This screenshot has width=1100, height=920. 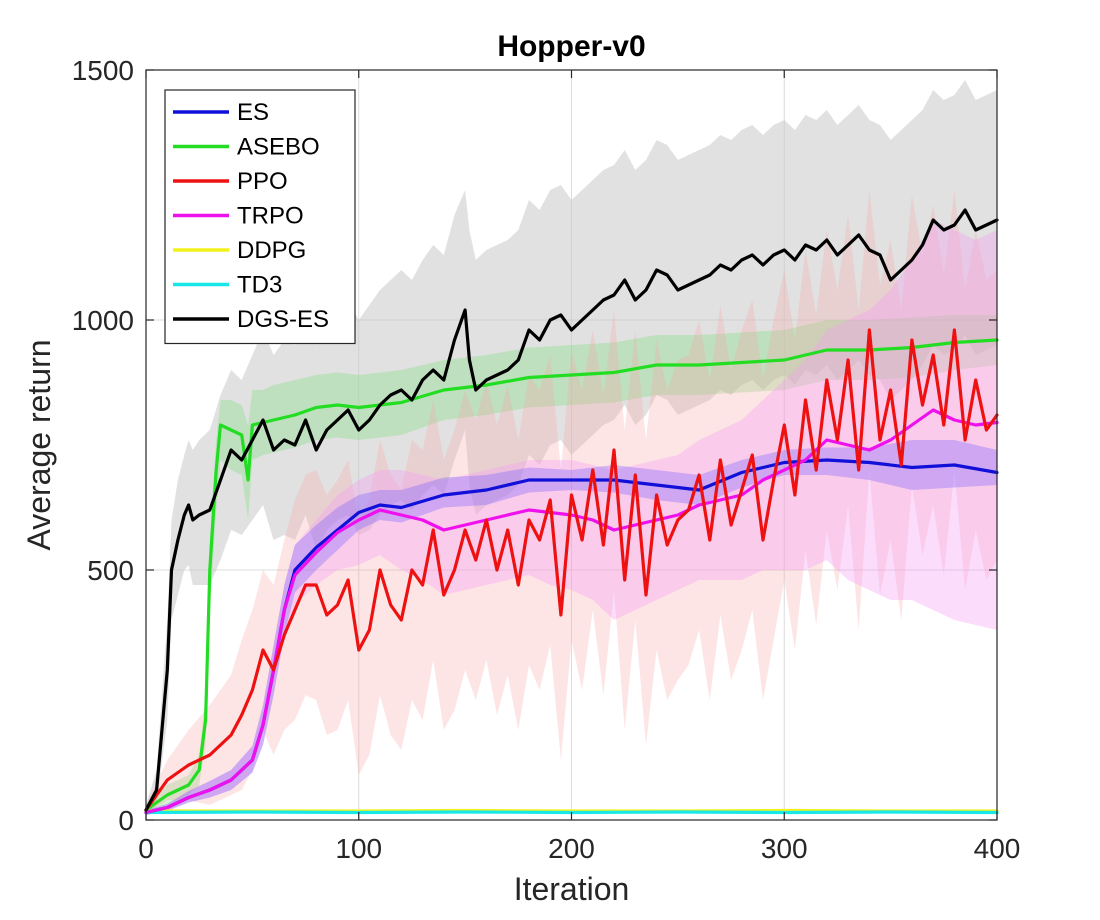 I want to click on legend-label-ppo: PPO, so click(x=262, y=181).